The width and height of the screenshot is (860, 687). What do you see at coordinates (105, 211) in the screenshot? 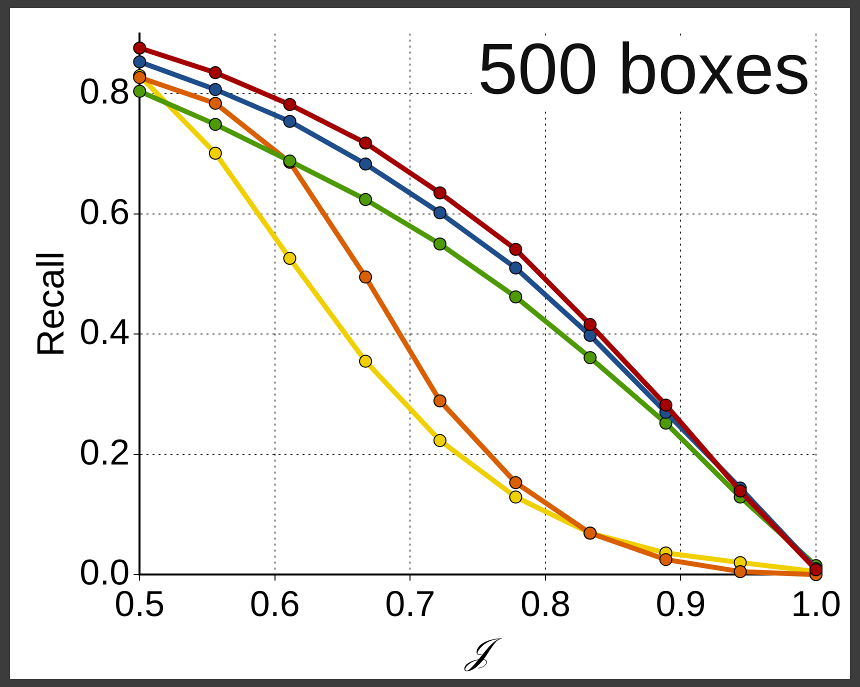
I see `y-tick-label: 0.6` at bounding box center [105, 211].